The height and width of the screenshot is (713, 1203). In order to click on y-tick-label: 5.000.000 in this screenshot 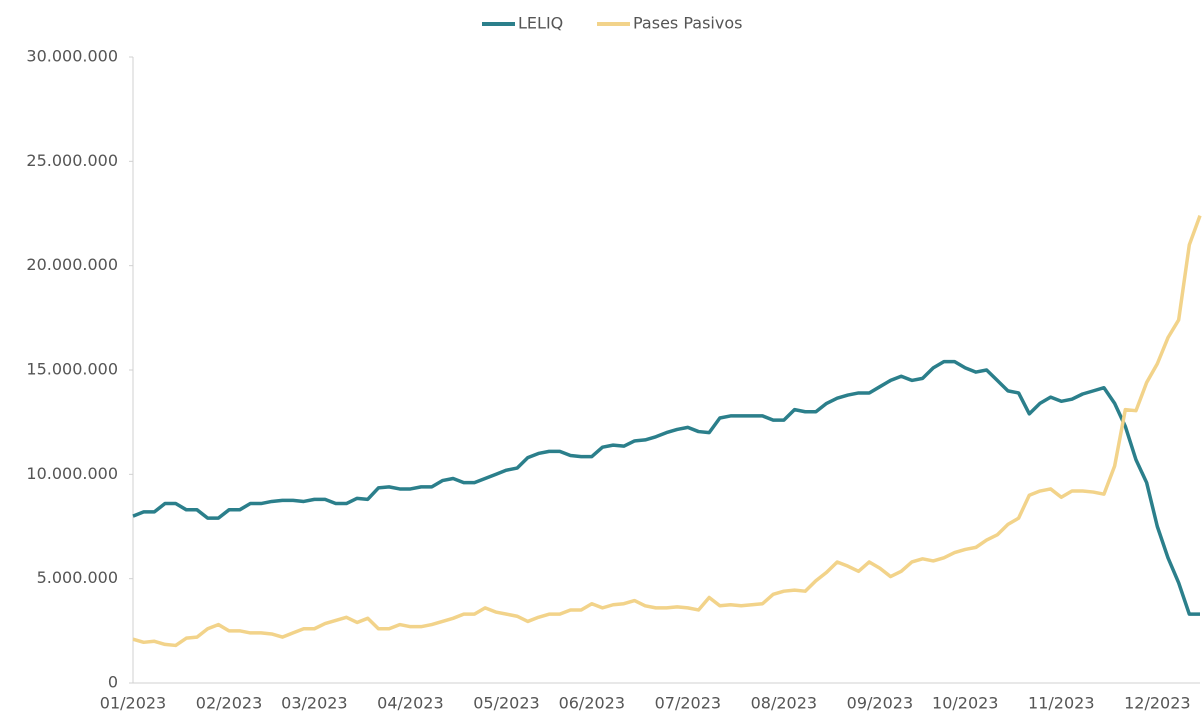, I will do `click(77, 577)`.